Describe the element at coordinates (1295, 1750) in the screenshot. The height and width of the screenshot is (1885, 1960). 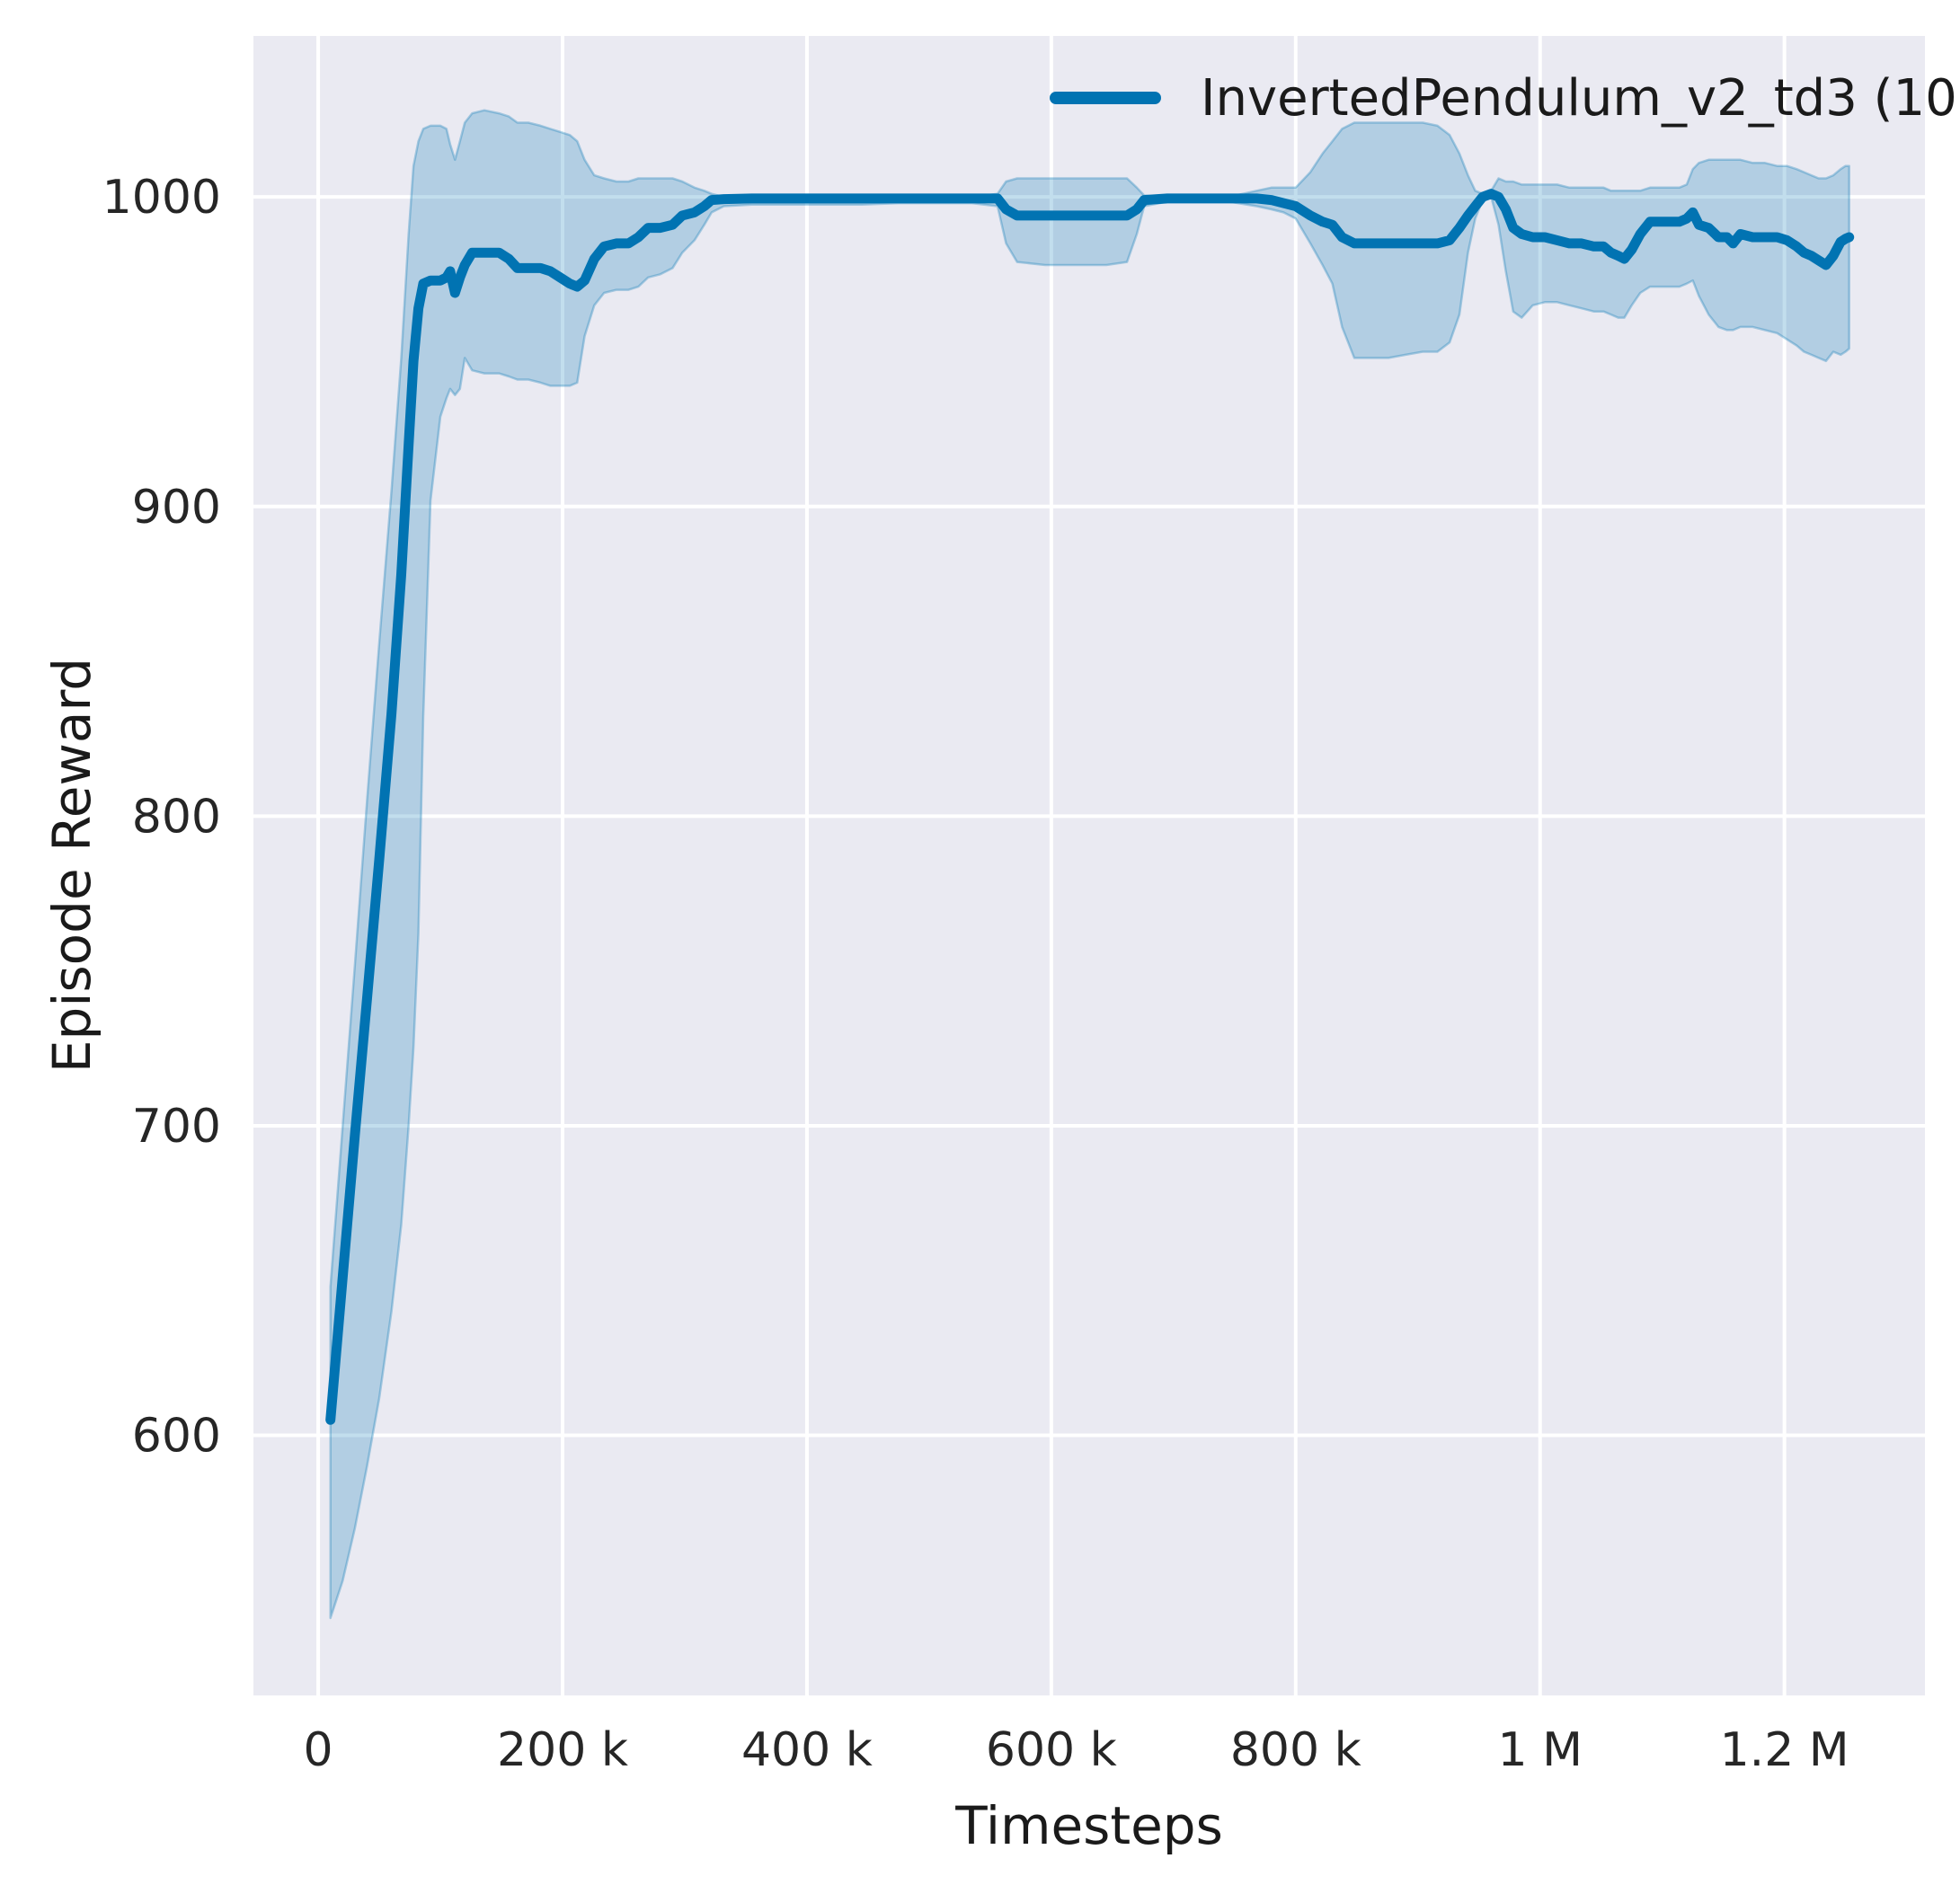
I see `x-tick-label: 800 k` at that location.